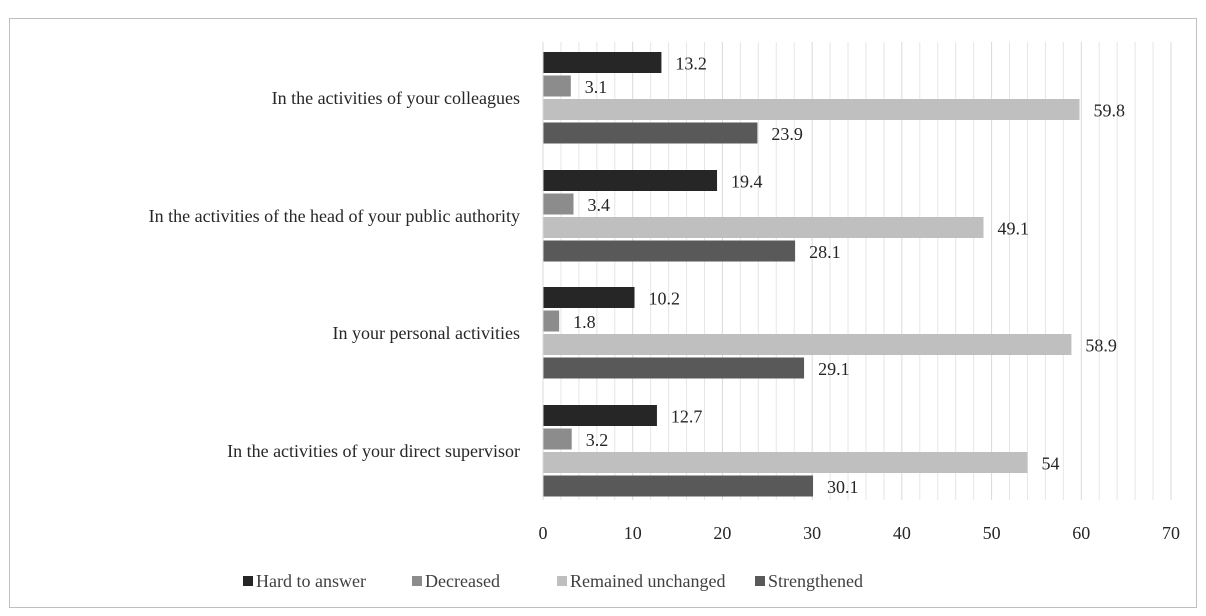 This screenshot has width=1206, height=616. I want to click on value-label: 3.1, so click(596, 87).